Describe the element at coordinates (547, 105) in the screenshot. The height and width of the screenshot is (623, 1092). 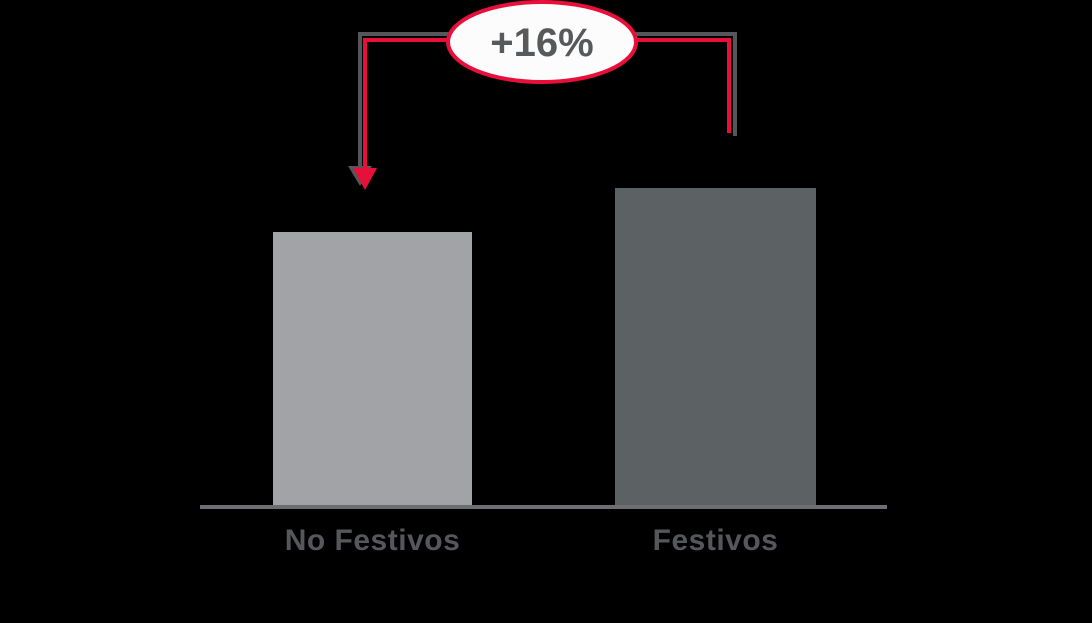
I see `bracket-line` at that location.